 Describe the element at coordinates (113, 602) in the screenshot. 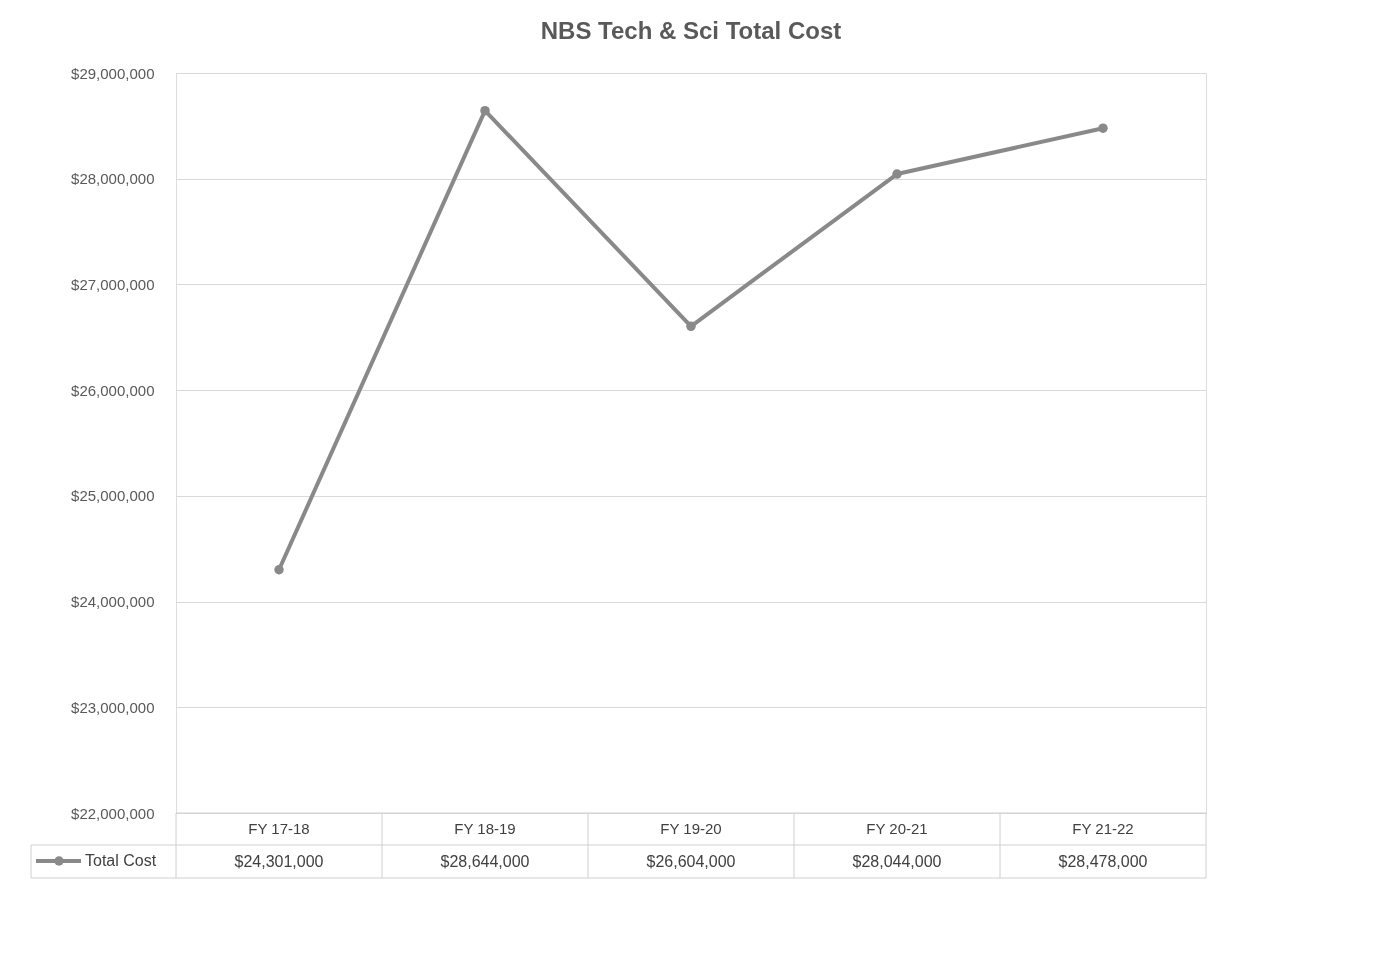

I see `y-tick-label: $24,000,000` at that location.